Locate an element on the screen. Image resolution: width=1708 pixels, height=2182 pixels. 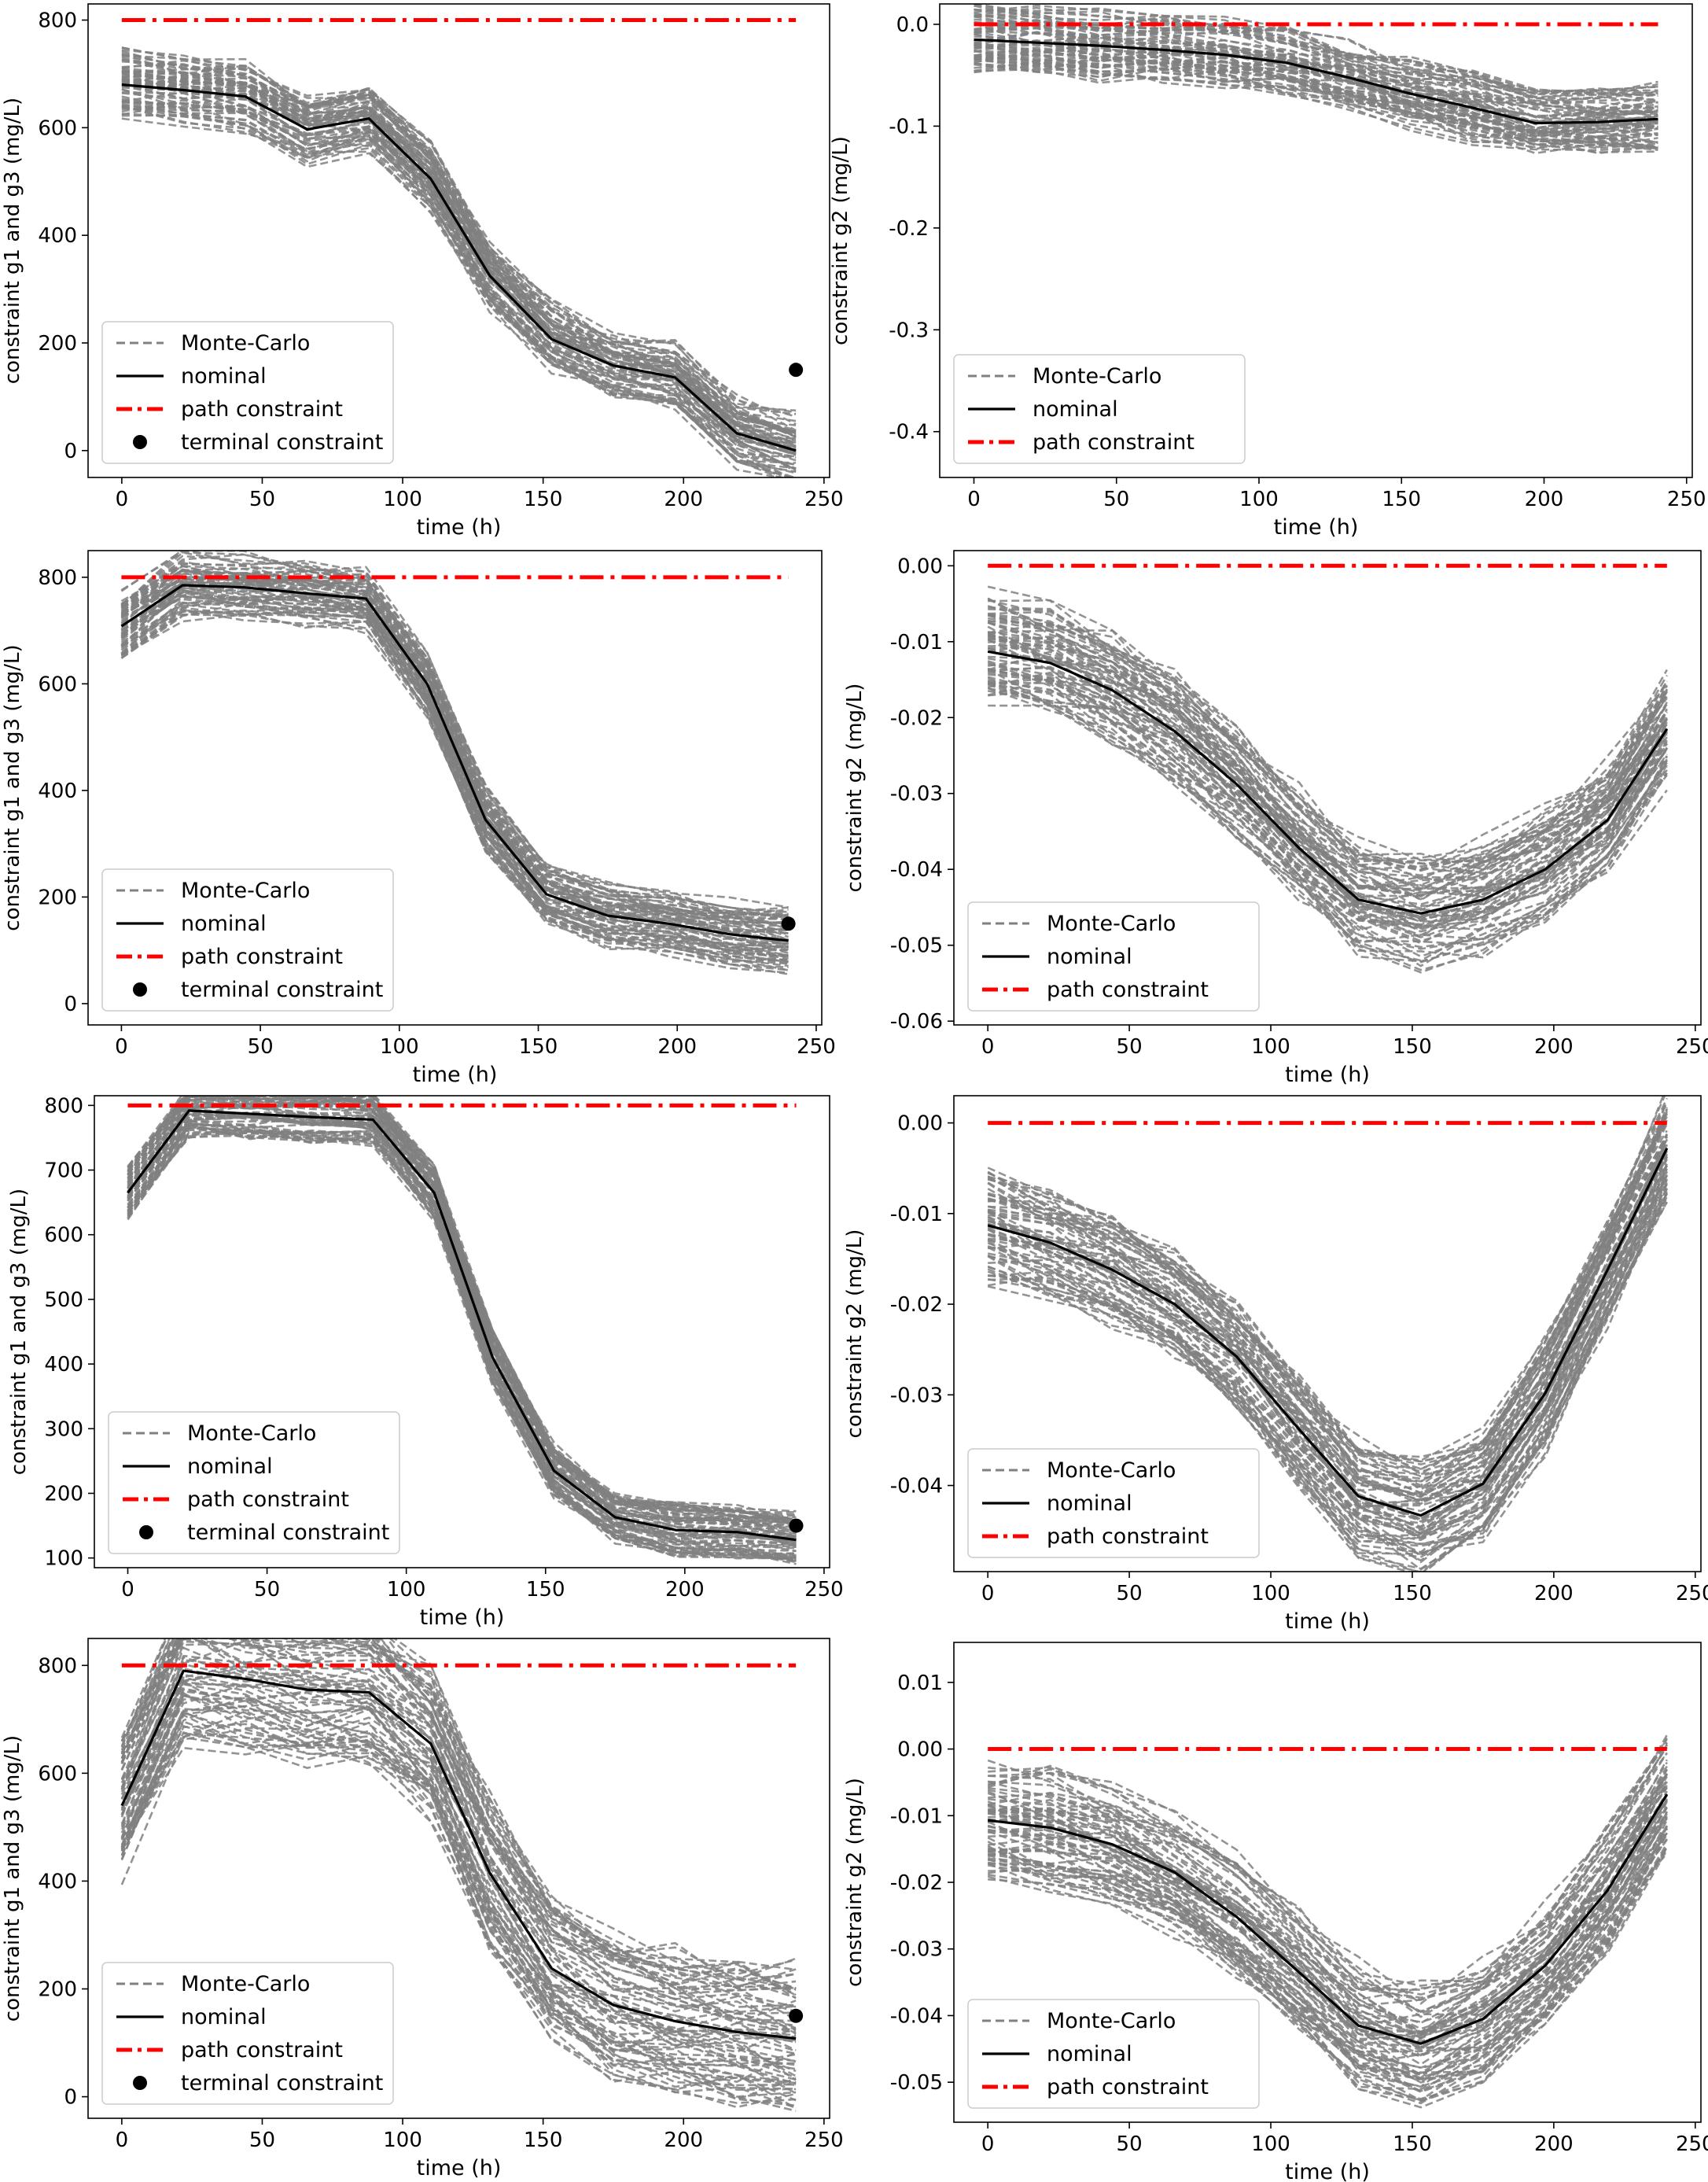
axes-frame is located at coordinates (1316, 240).